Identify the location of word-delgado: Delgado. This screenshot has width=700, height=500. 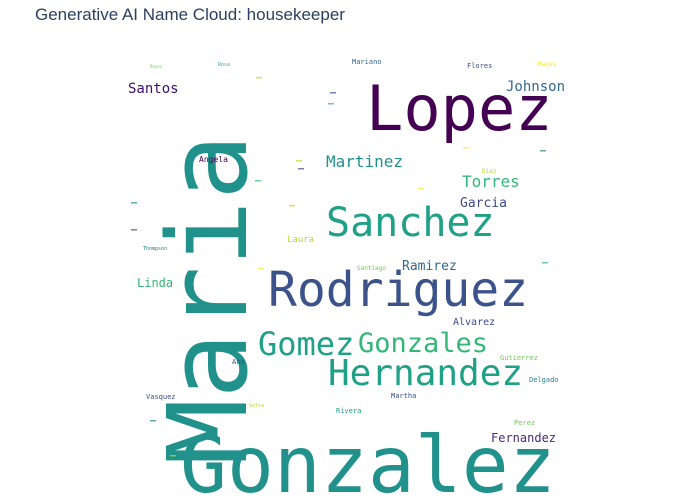
(544, 380).